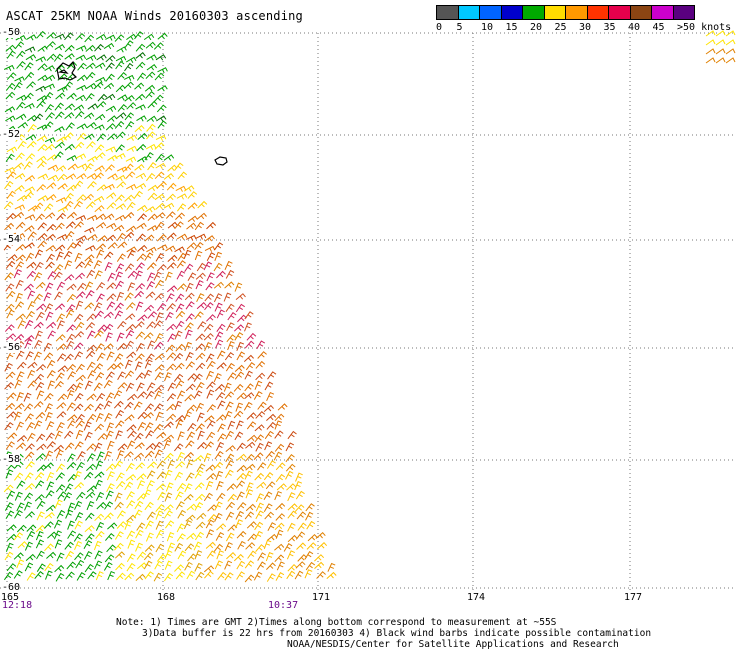 This screenshot has width=740, height=650. What do you see at coordinates (704, 27) in the screenshot?
I see `scale-label: >50 knots` at bounding box center [704, 27].